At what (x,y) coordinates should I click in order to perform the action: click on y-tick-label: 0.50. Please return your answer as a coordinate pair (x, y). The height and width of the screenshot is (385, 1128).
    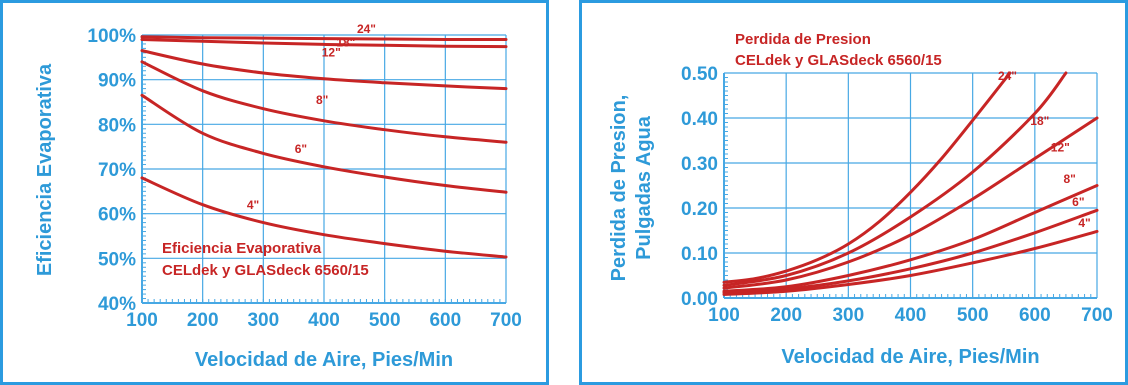
    Looking at the image, I should click on (699, 74).